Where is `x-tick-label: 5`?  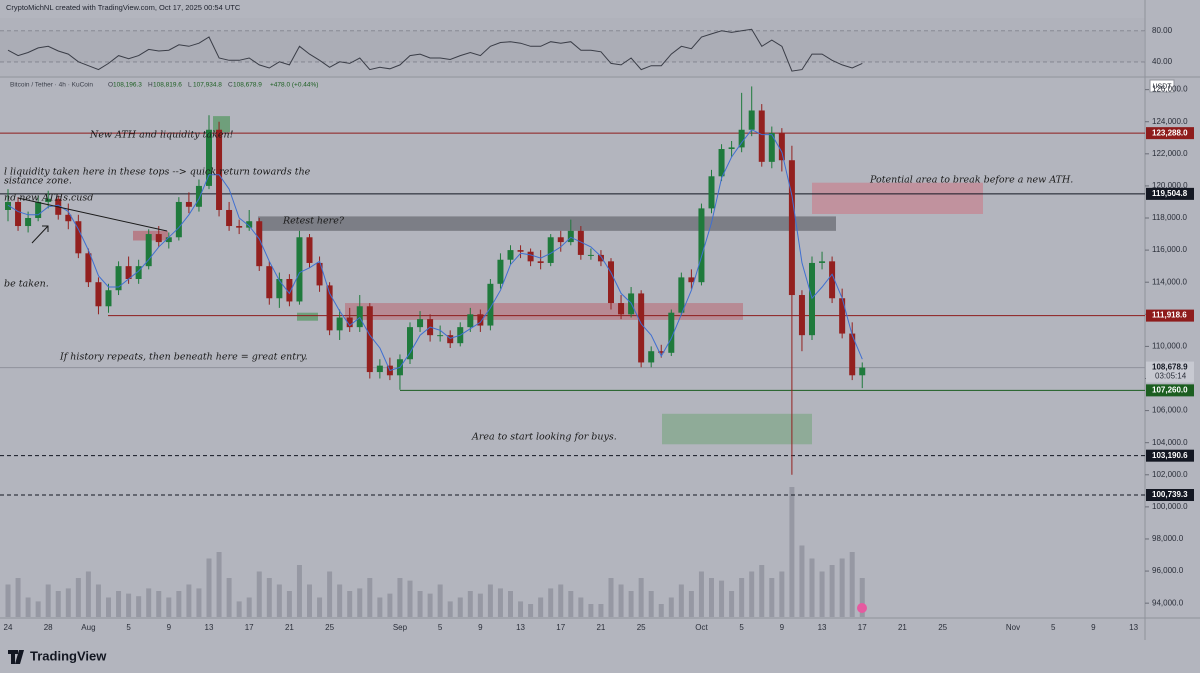
x-tick-label: 5 is located at coordinates (440, 627).